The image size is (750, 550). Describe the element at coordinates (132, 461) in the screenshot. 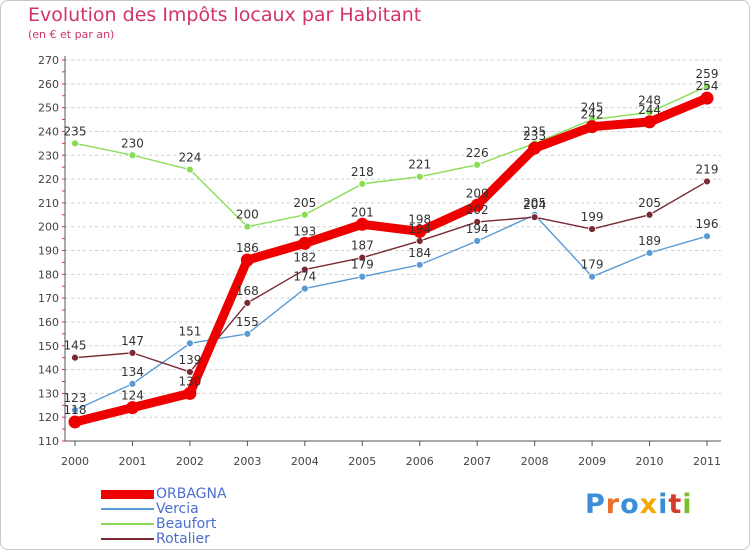

I see `x-tick-label-2001: 2001` at that location.